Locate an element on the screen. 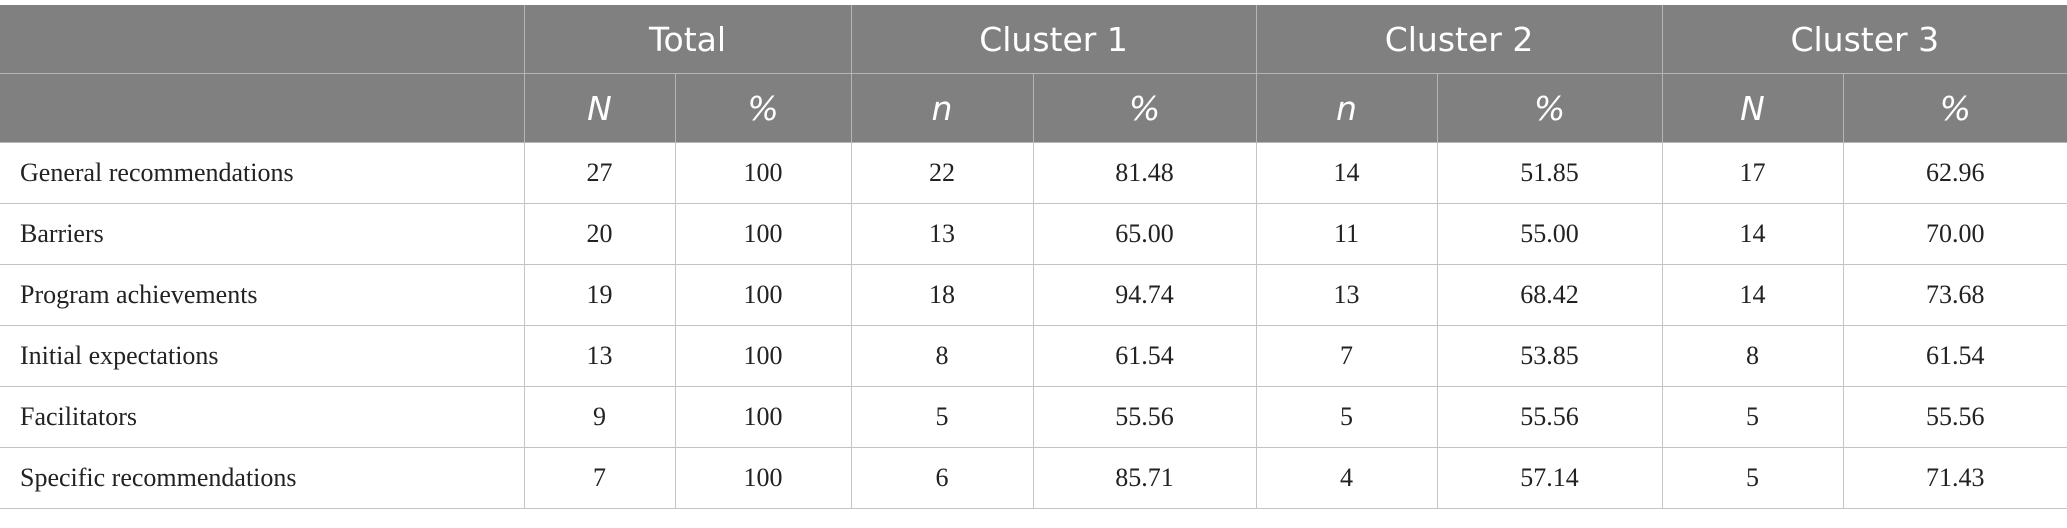 The height and width of the screenshot is (528, 2067). header-corner is located at coordinates (262, 39).